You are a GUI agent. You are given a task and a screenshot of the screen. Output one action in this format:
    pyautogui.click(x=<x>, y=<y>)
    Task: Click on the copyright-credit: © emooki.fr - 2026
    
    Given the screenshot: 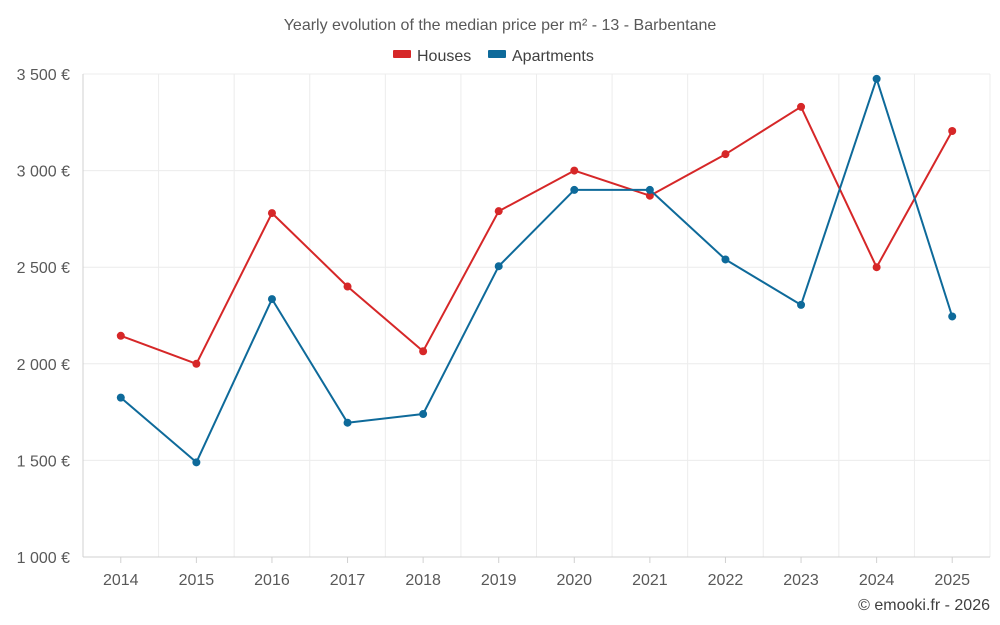 What is the action you would take?
    pyautogui.click(x=924, y=605)
    